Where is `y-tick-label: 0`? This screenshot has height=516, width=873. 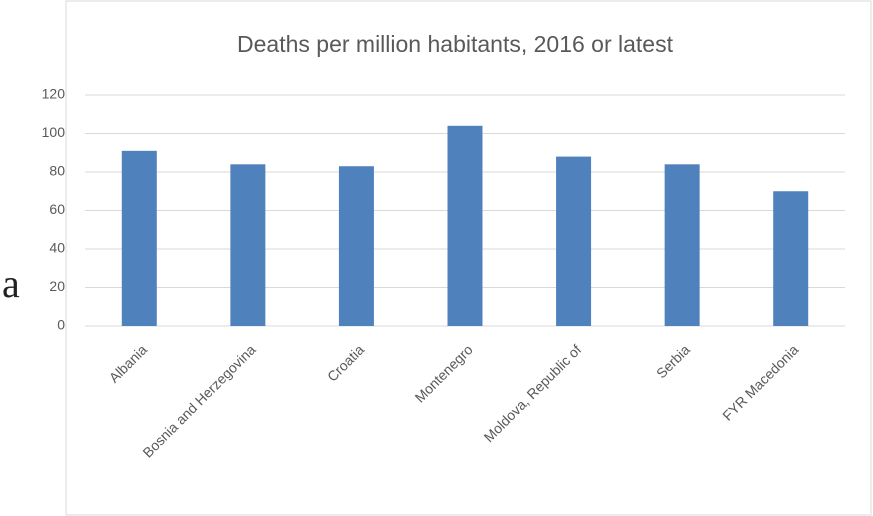
y-tick-label: 0 is located at coordinates (61, 325).